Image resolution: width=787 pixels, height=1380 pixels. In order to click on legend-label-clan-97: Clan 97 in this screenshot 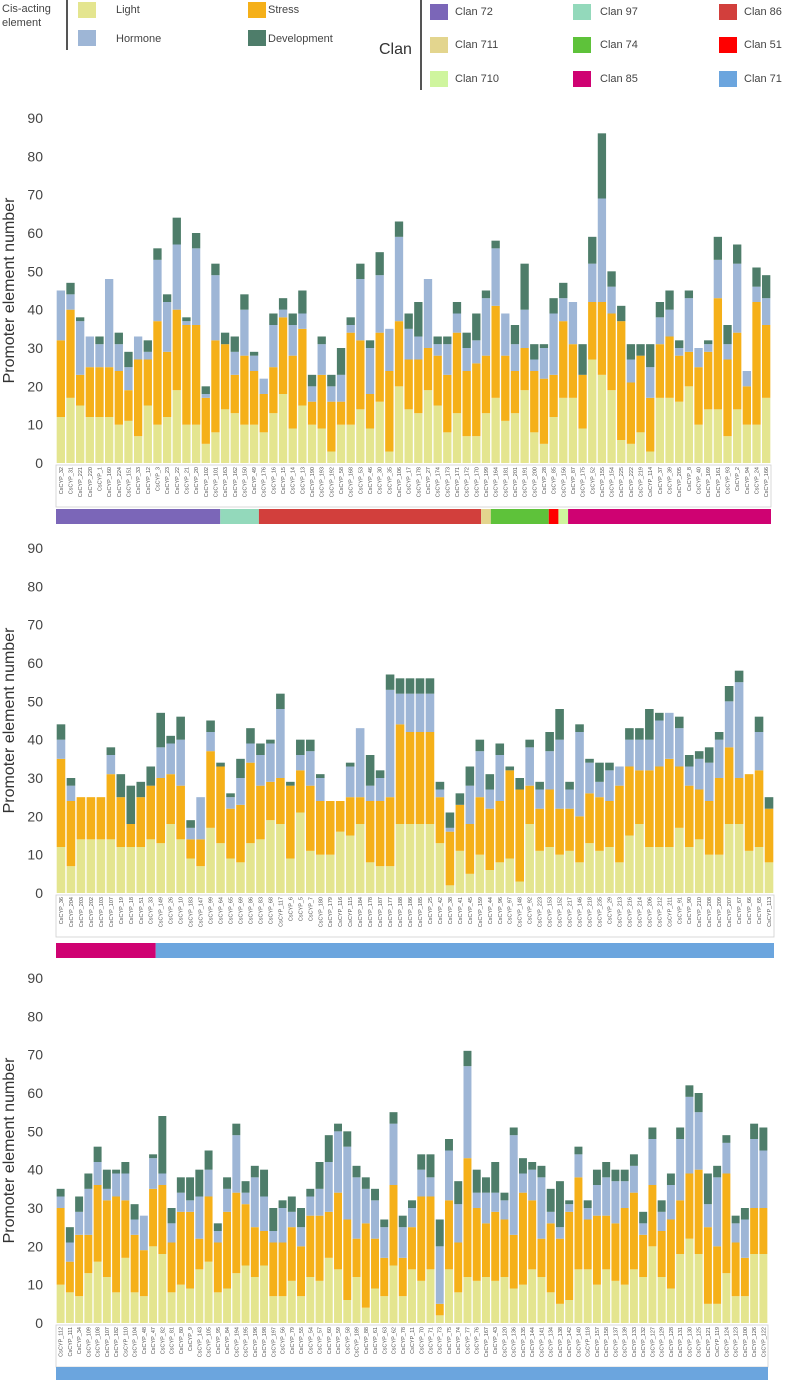, I will do `click(619, 12)`.